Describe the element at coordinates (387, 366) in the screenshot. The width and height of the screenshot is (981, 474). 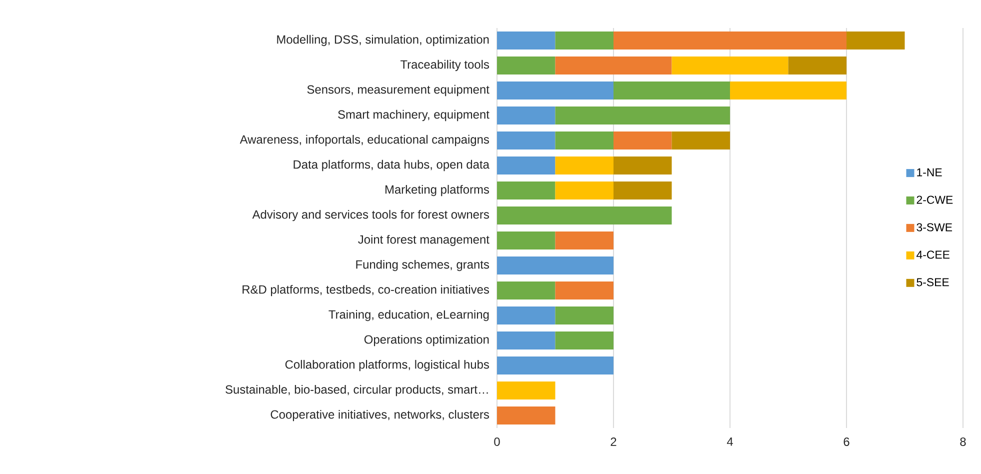
I see `y-tick-label: Collaboration platforms, logistical hubs` at that location.